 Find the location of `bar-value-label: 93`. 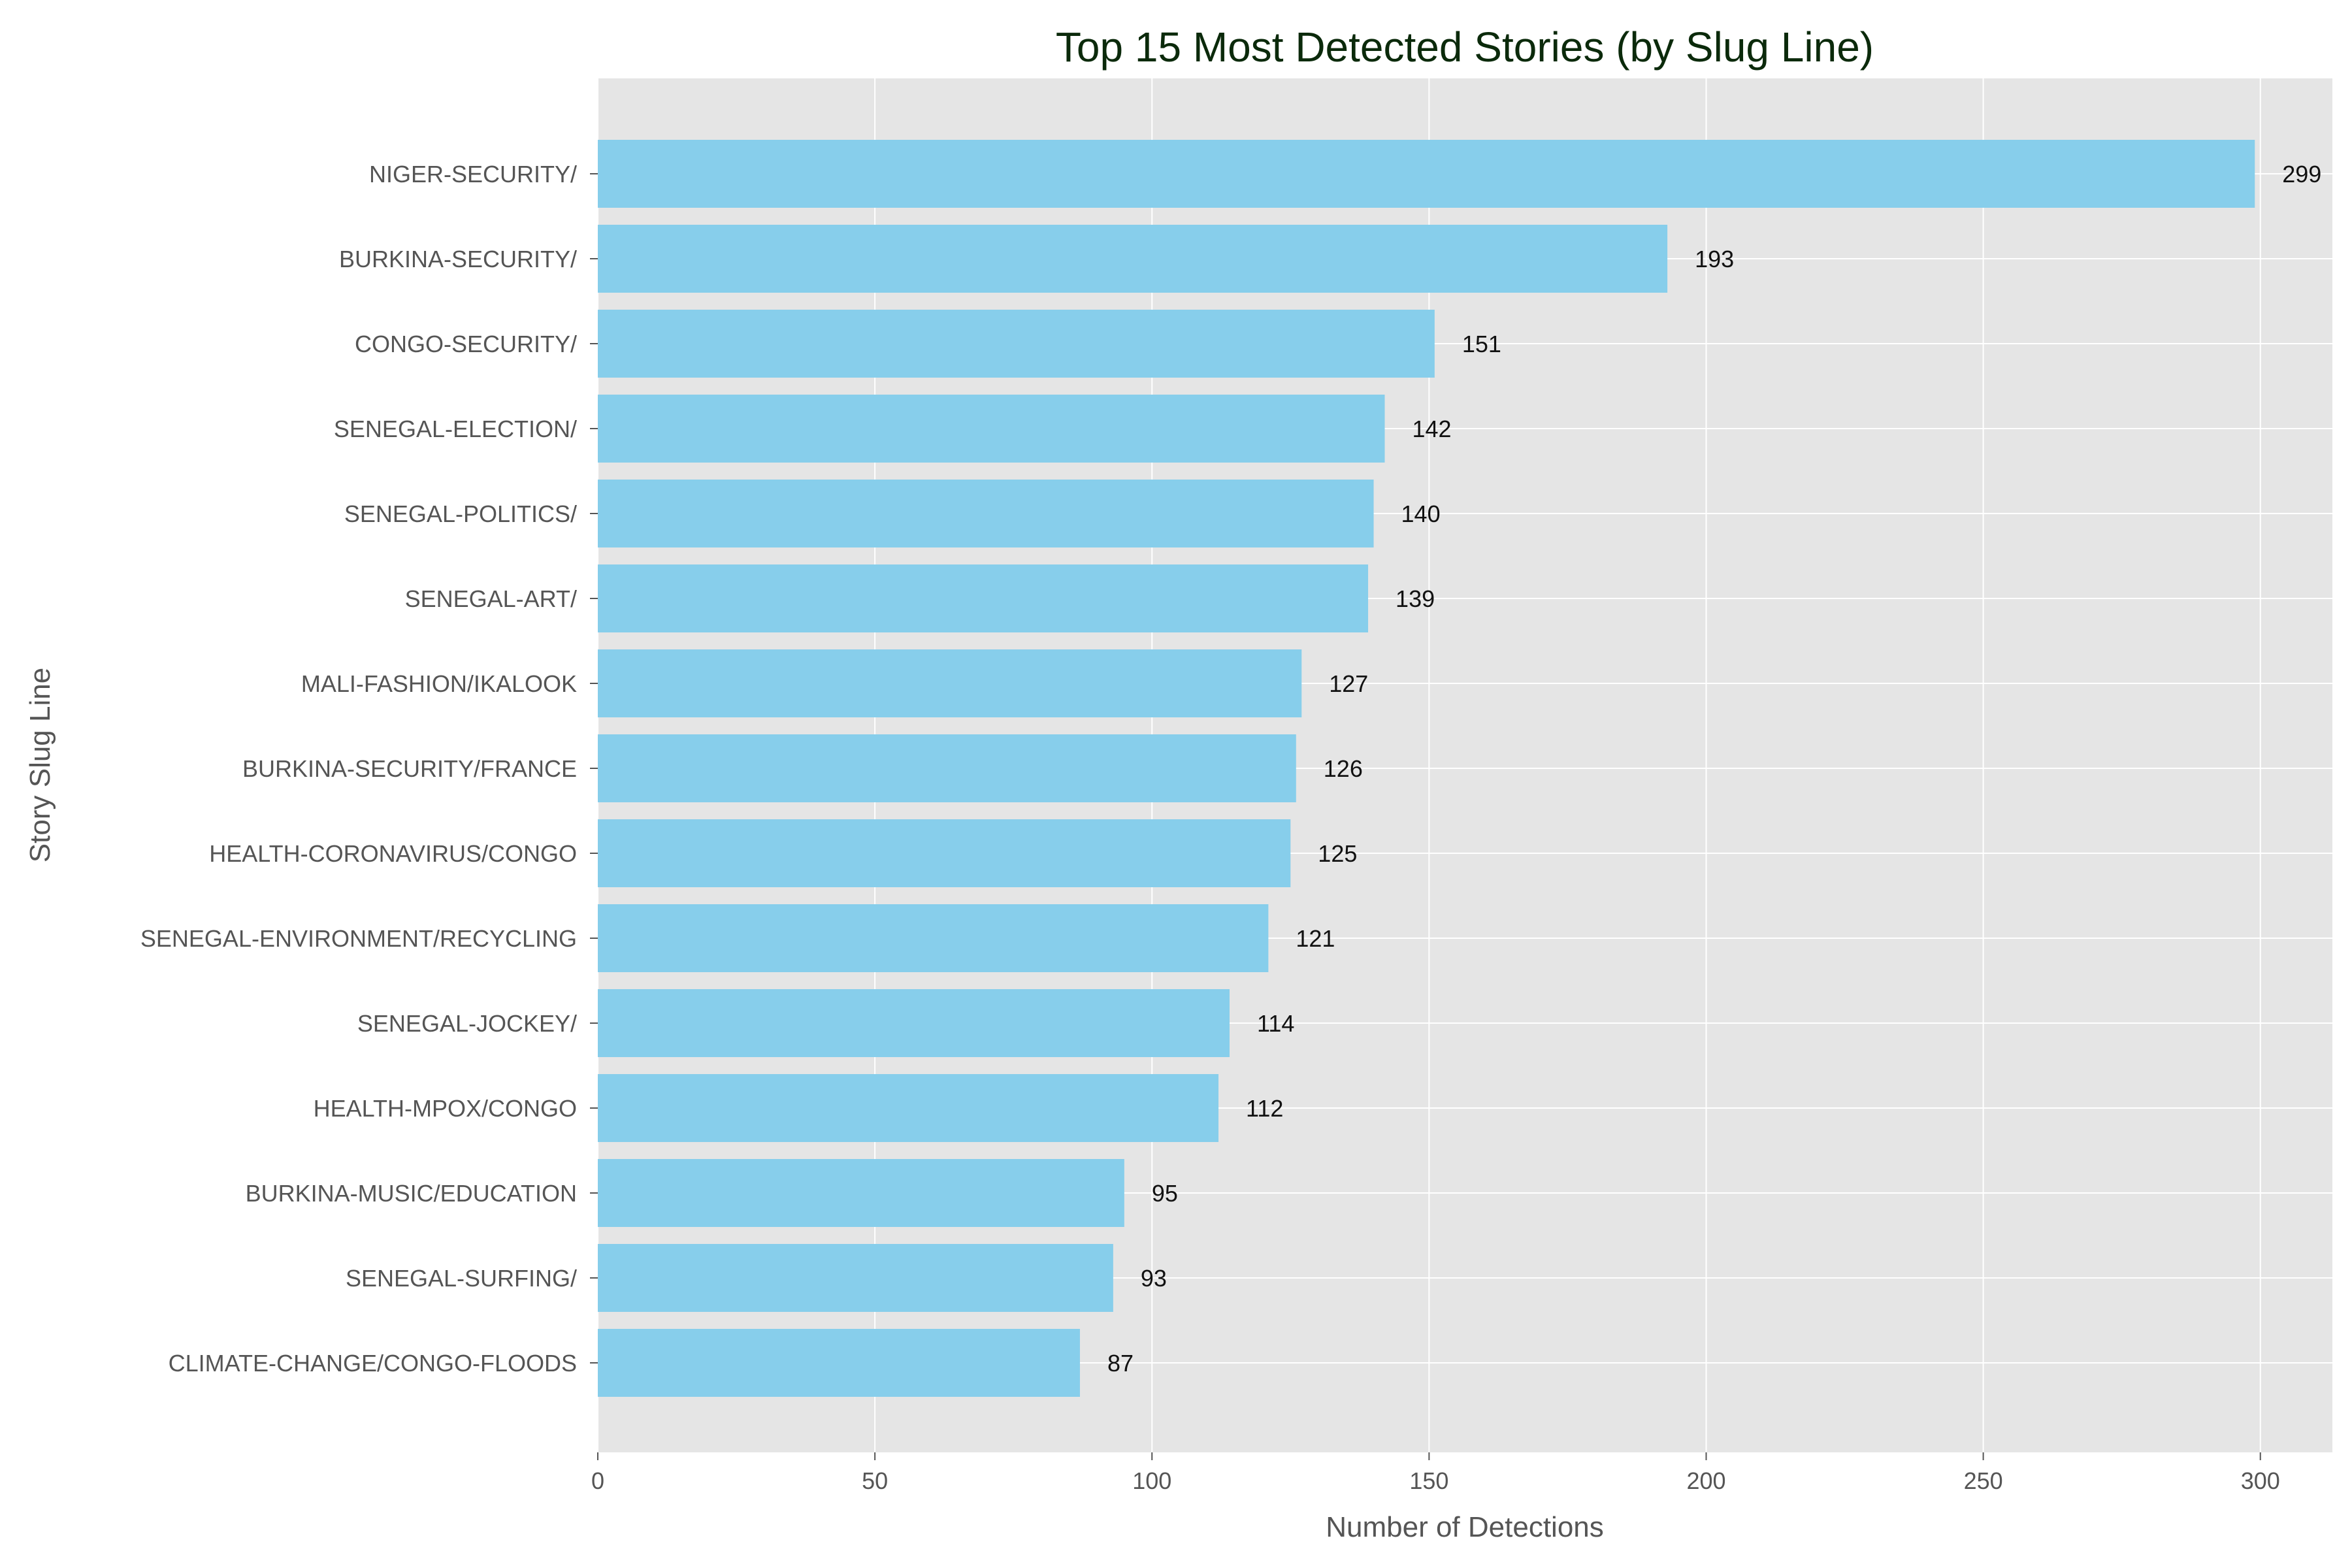

bar-value-label: 93 is located at coordinates (1154, 1278).